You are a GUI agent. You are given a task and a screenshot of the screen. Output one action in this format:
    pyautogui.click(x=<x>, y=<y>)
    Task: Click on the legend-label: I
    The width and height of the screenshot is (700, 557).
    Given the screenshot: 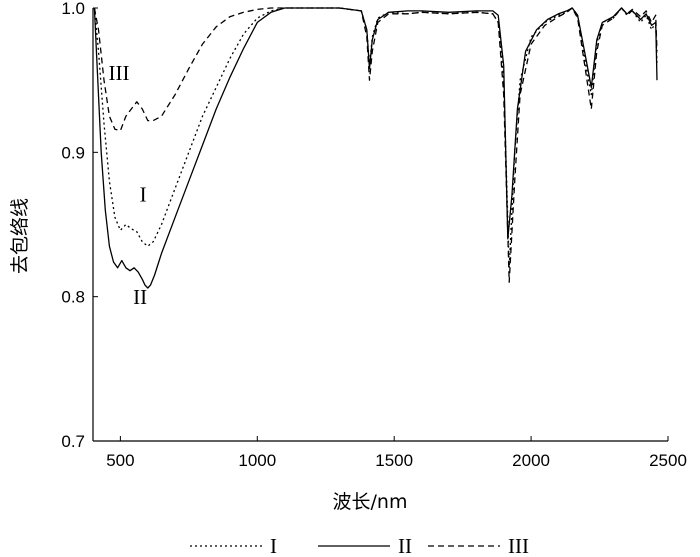 What is the action you would take?
    pyautogui.click(x=273, y=545)
    